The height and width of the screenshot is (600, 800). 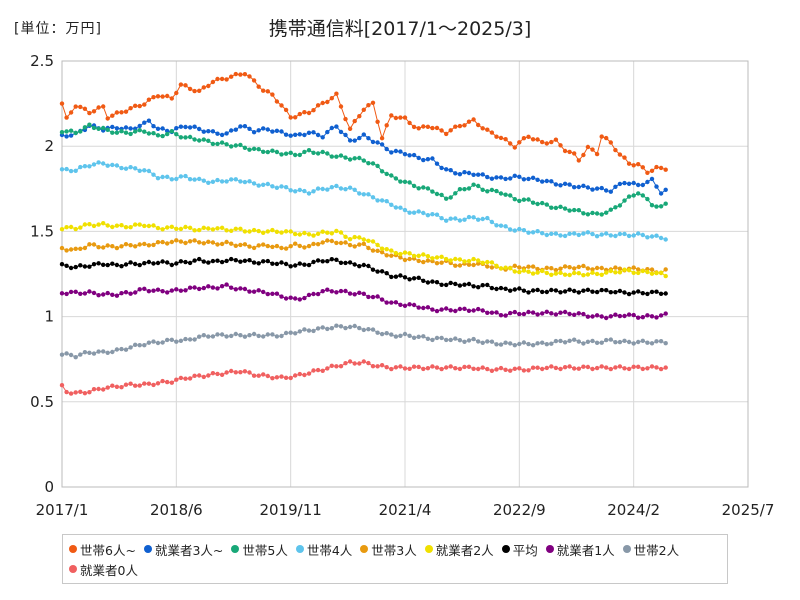 I want to click on series-line, so click(x=363, y=377).